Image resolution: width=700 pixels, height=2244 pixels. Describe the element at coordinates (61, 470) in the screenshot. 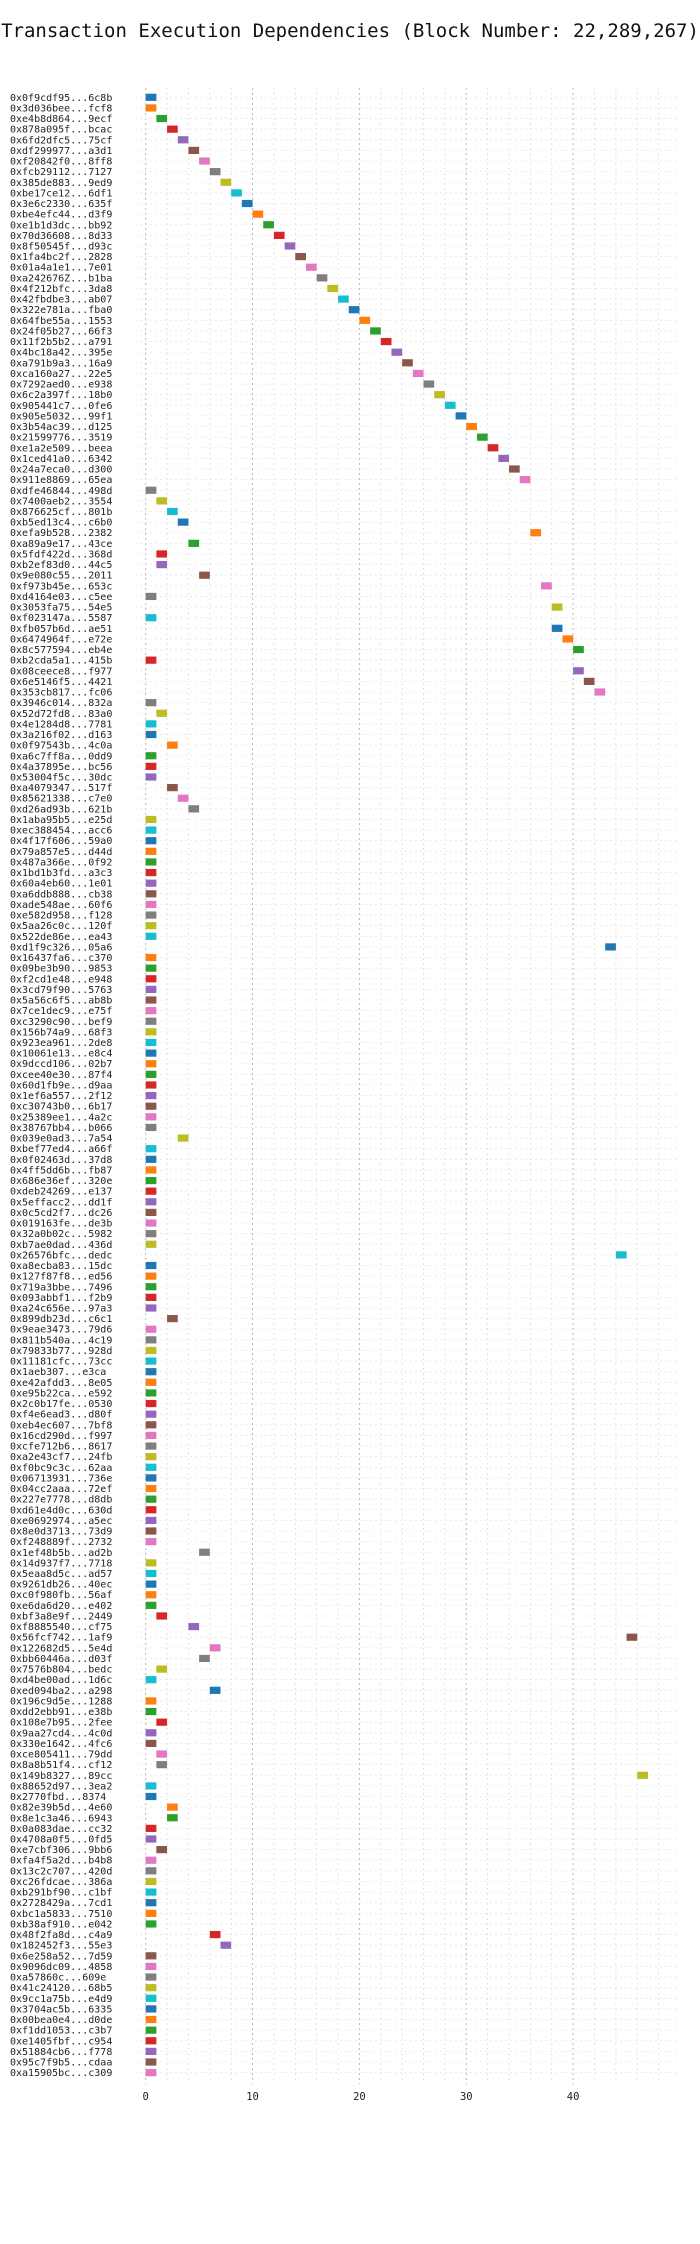

I see `y-tick-label: 0x24a7eca0...d300` at that location.